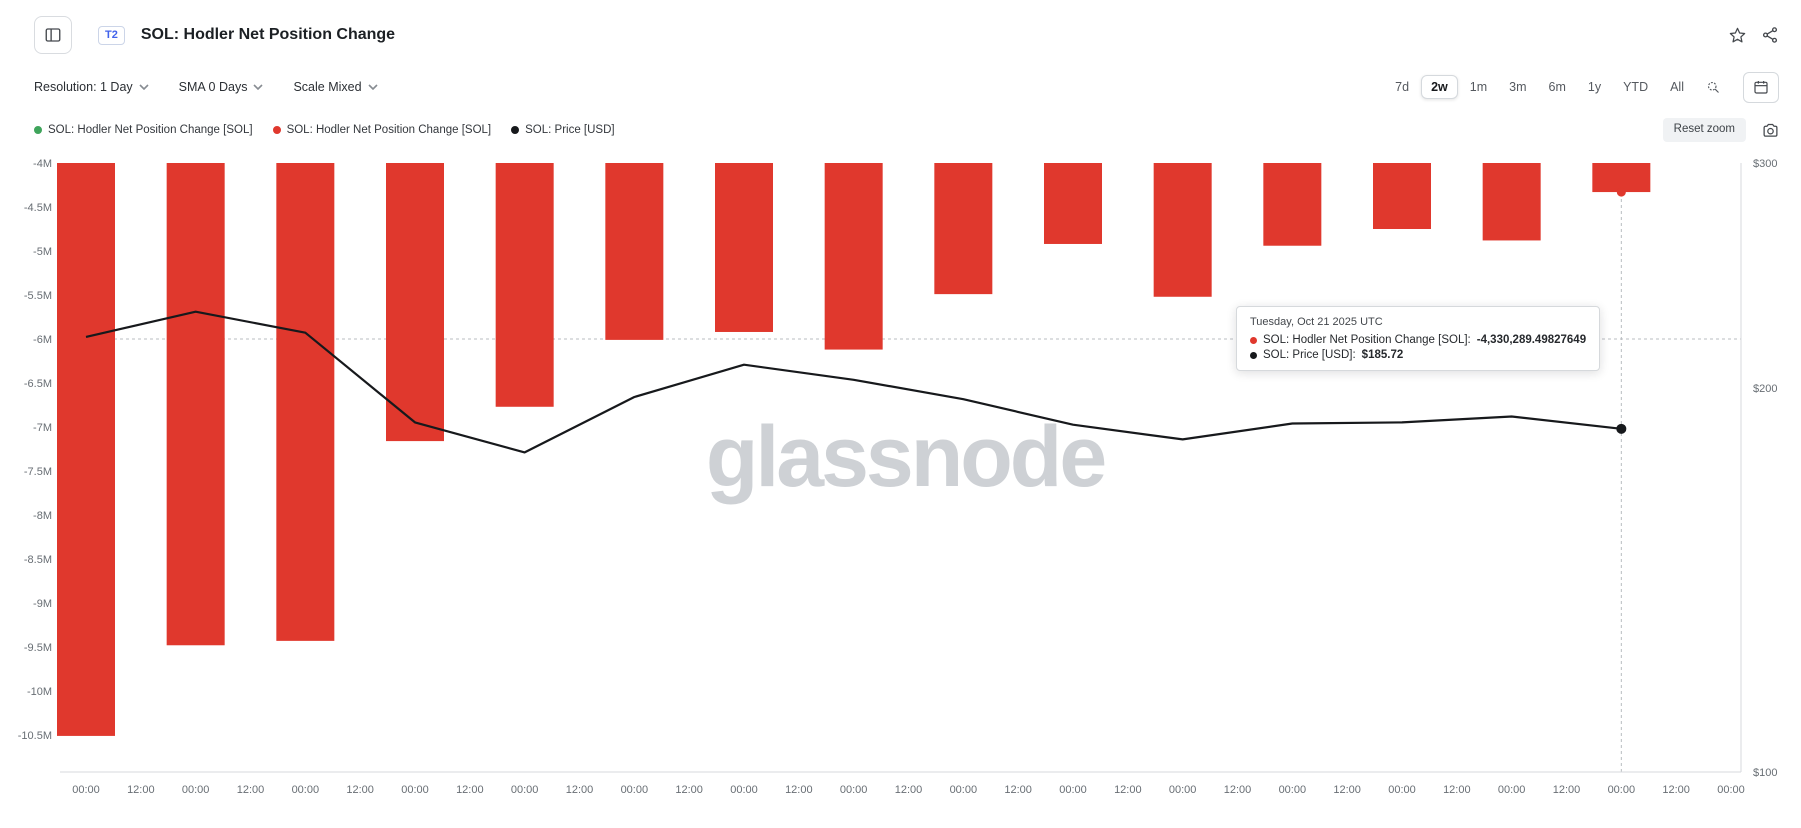  I want to click on legend-item-hodler-positive: SOL: Hodler Net Position Change [SOL], so click(143, 130).